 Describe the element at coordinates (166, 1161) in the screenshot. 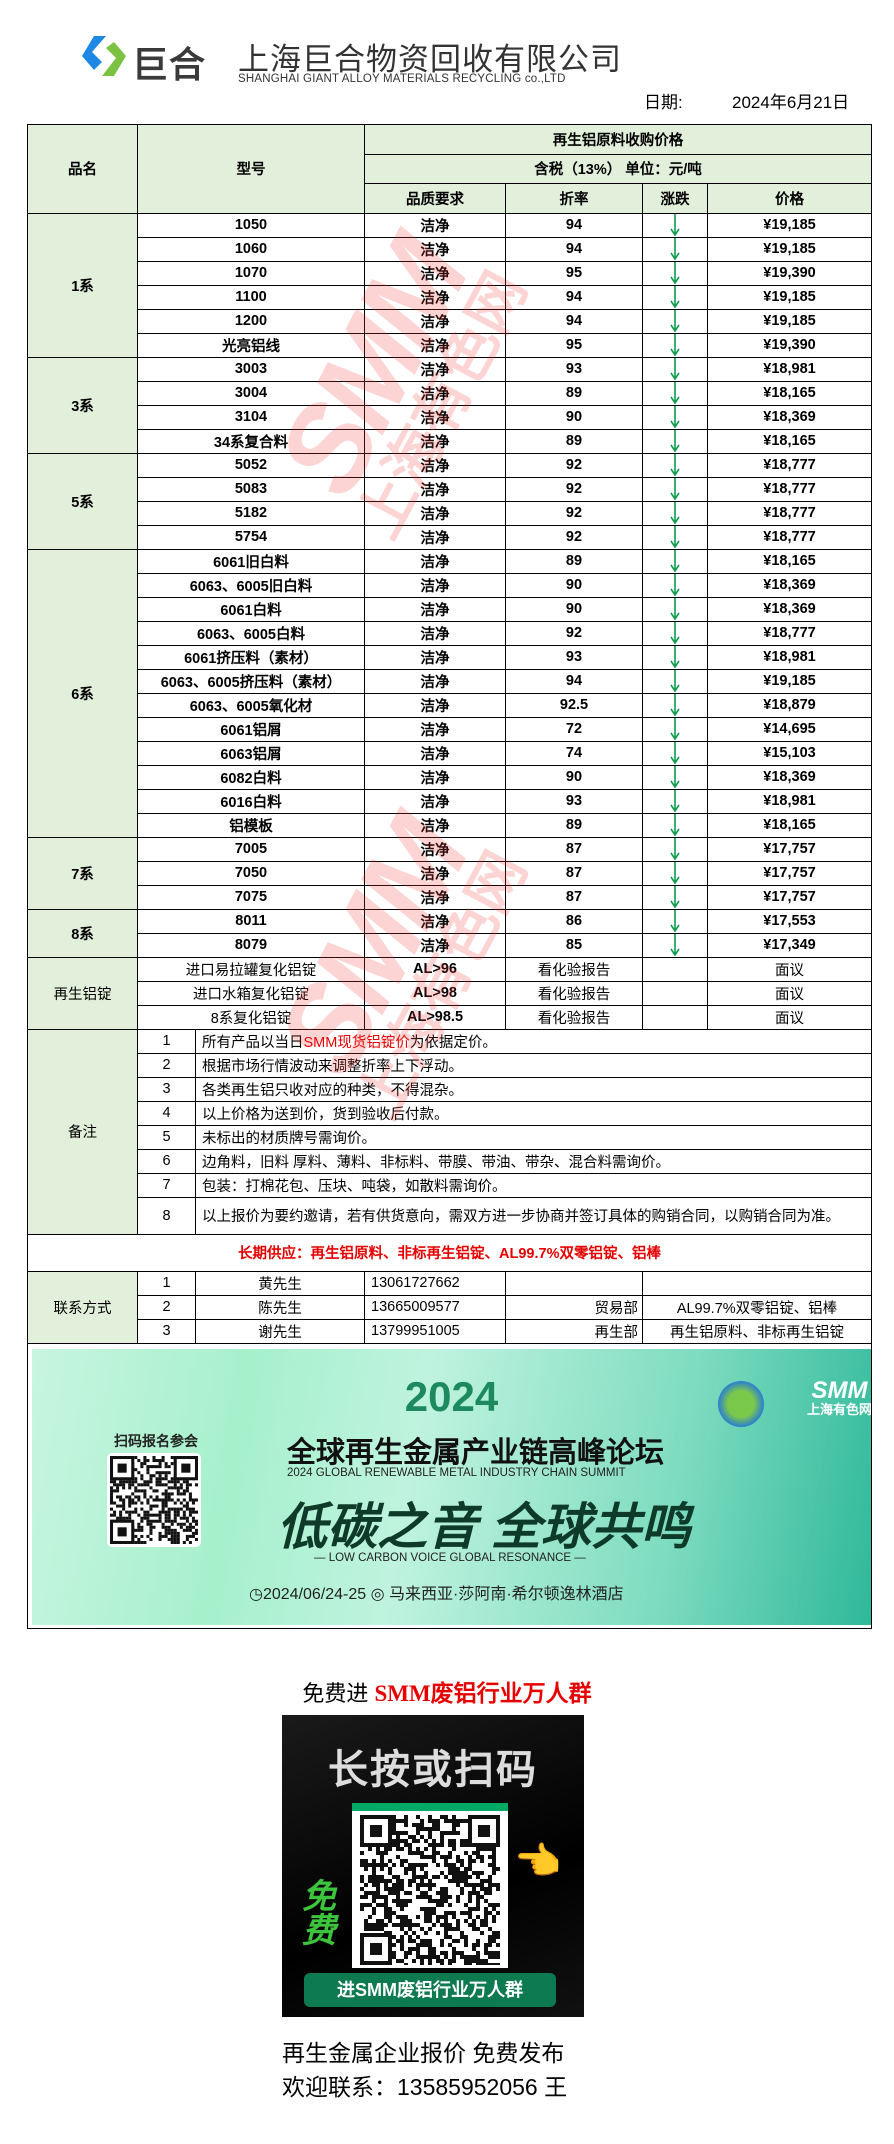

I see `remark-number: 6` at that location.